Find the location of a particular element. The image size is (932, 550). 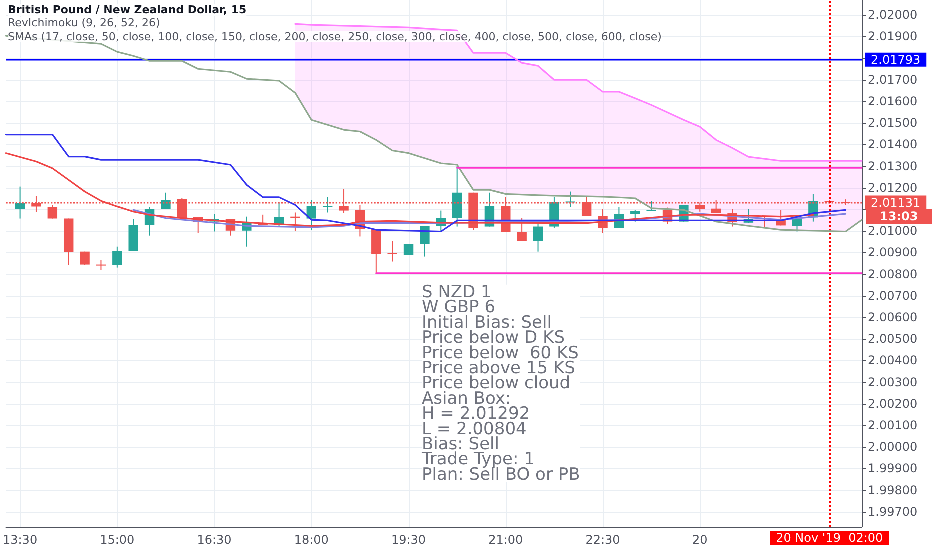

x-tick-label: 20 is located at coordinates (700, 540).